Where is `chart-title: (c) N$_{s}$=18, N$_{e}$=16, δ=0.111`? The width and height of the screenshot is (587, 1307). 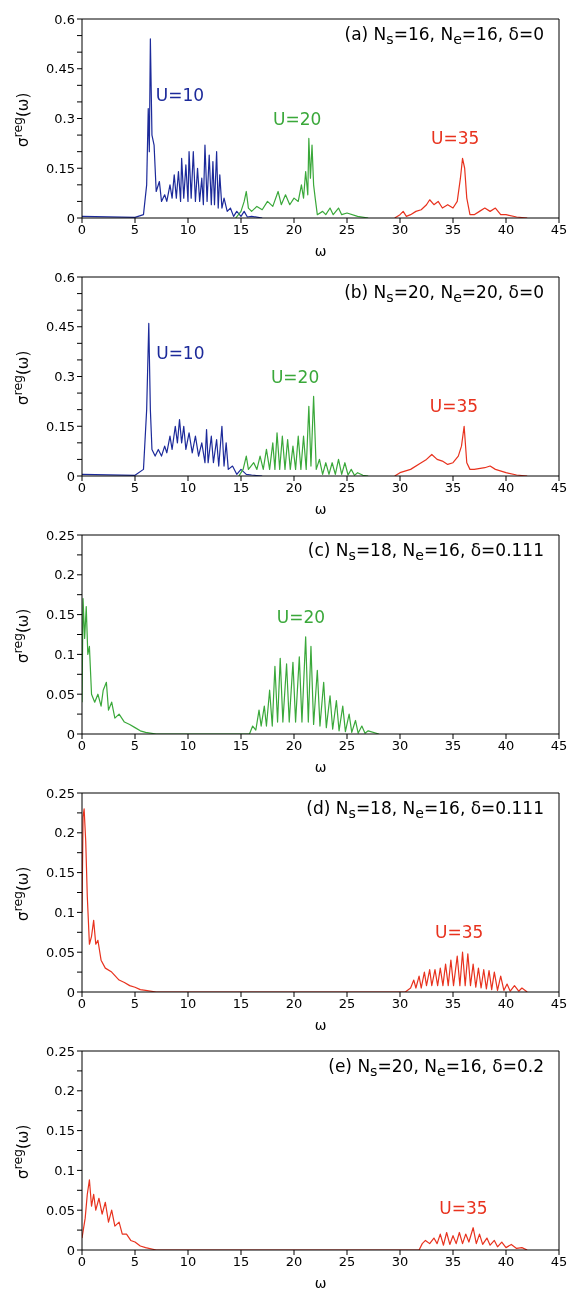 chart-title: (c) N$_{s}$=18, N$_{e}$=16, δ=0.111 is located at coordinates (425, 552).